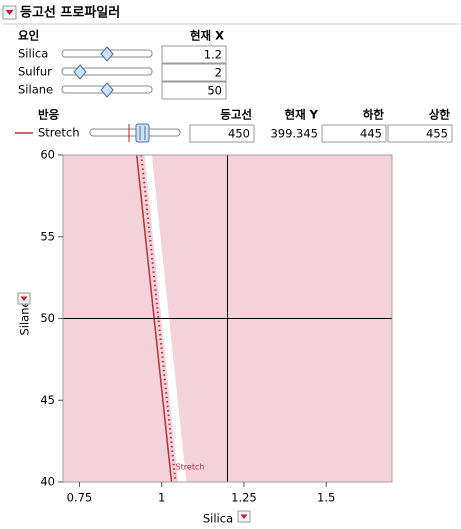 This screenshot has width=461, height=529. I want to click on y-tick-label: 40, so click(47, 482).